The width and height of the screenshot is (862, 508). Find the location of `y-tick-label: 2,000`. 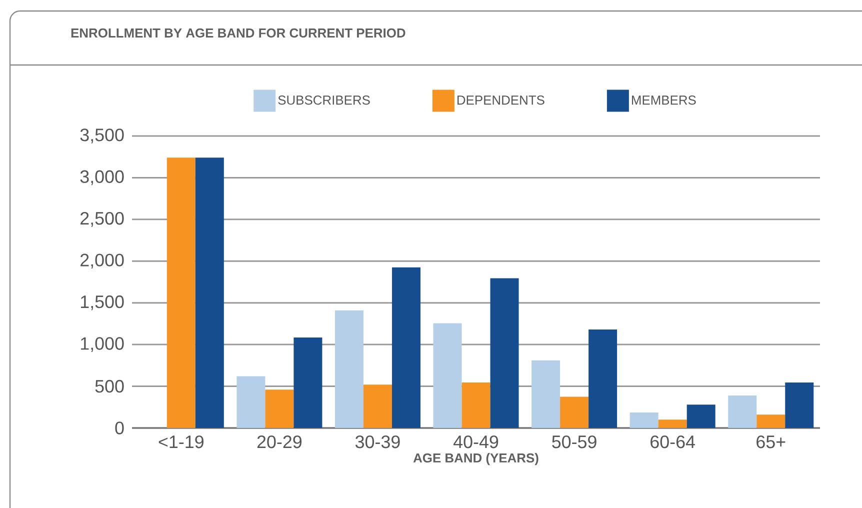

y-tick-label: 2,000 is located at coordinates (102, 261).